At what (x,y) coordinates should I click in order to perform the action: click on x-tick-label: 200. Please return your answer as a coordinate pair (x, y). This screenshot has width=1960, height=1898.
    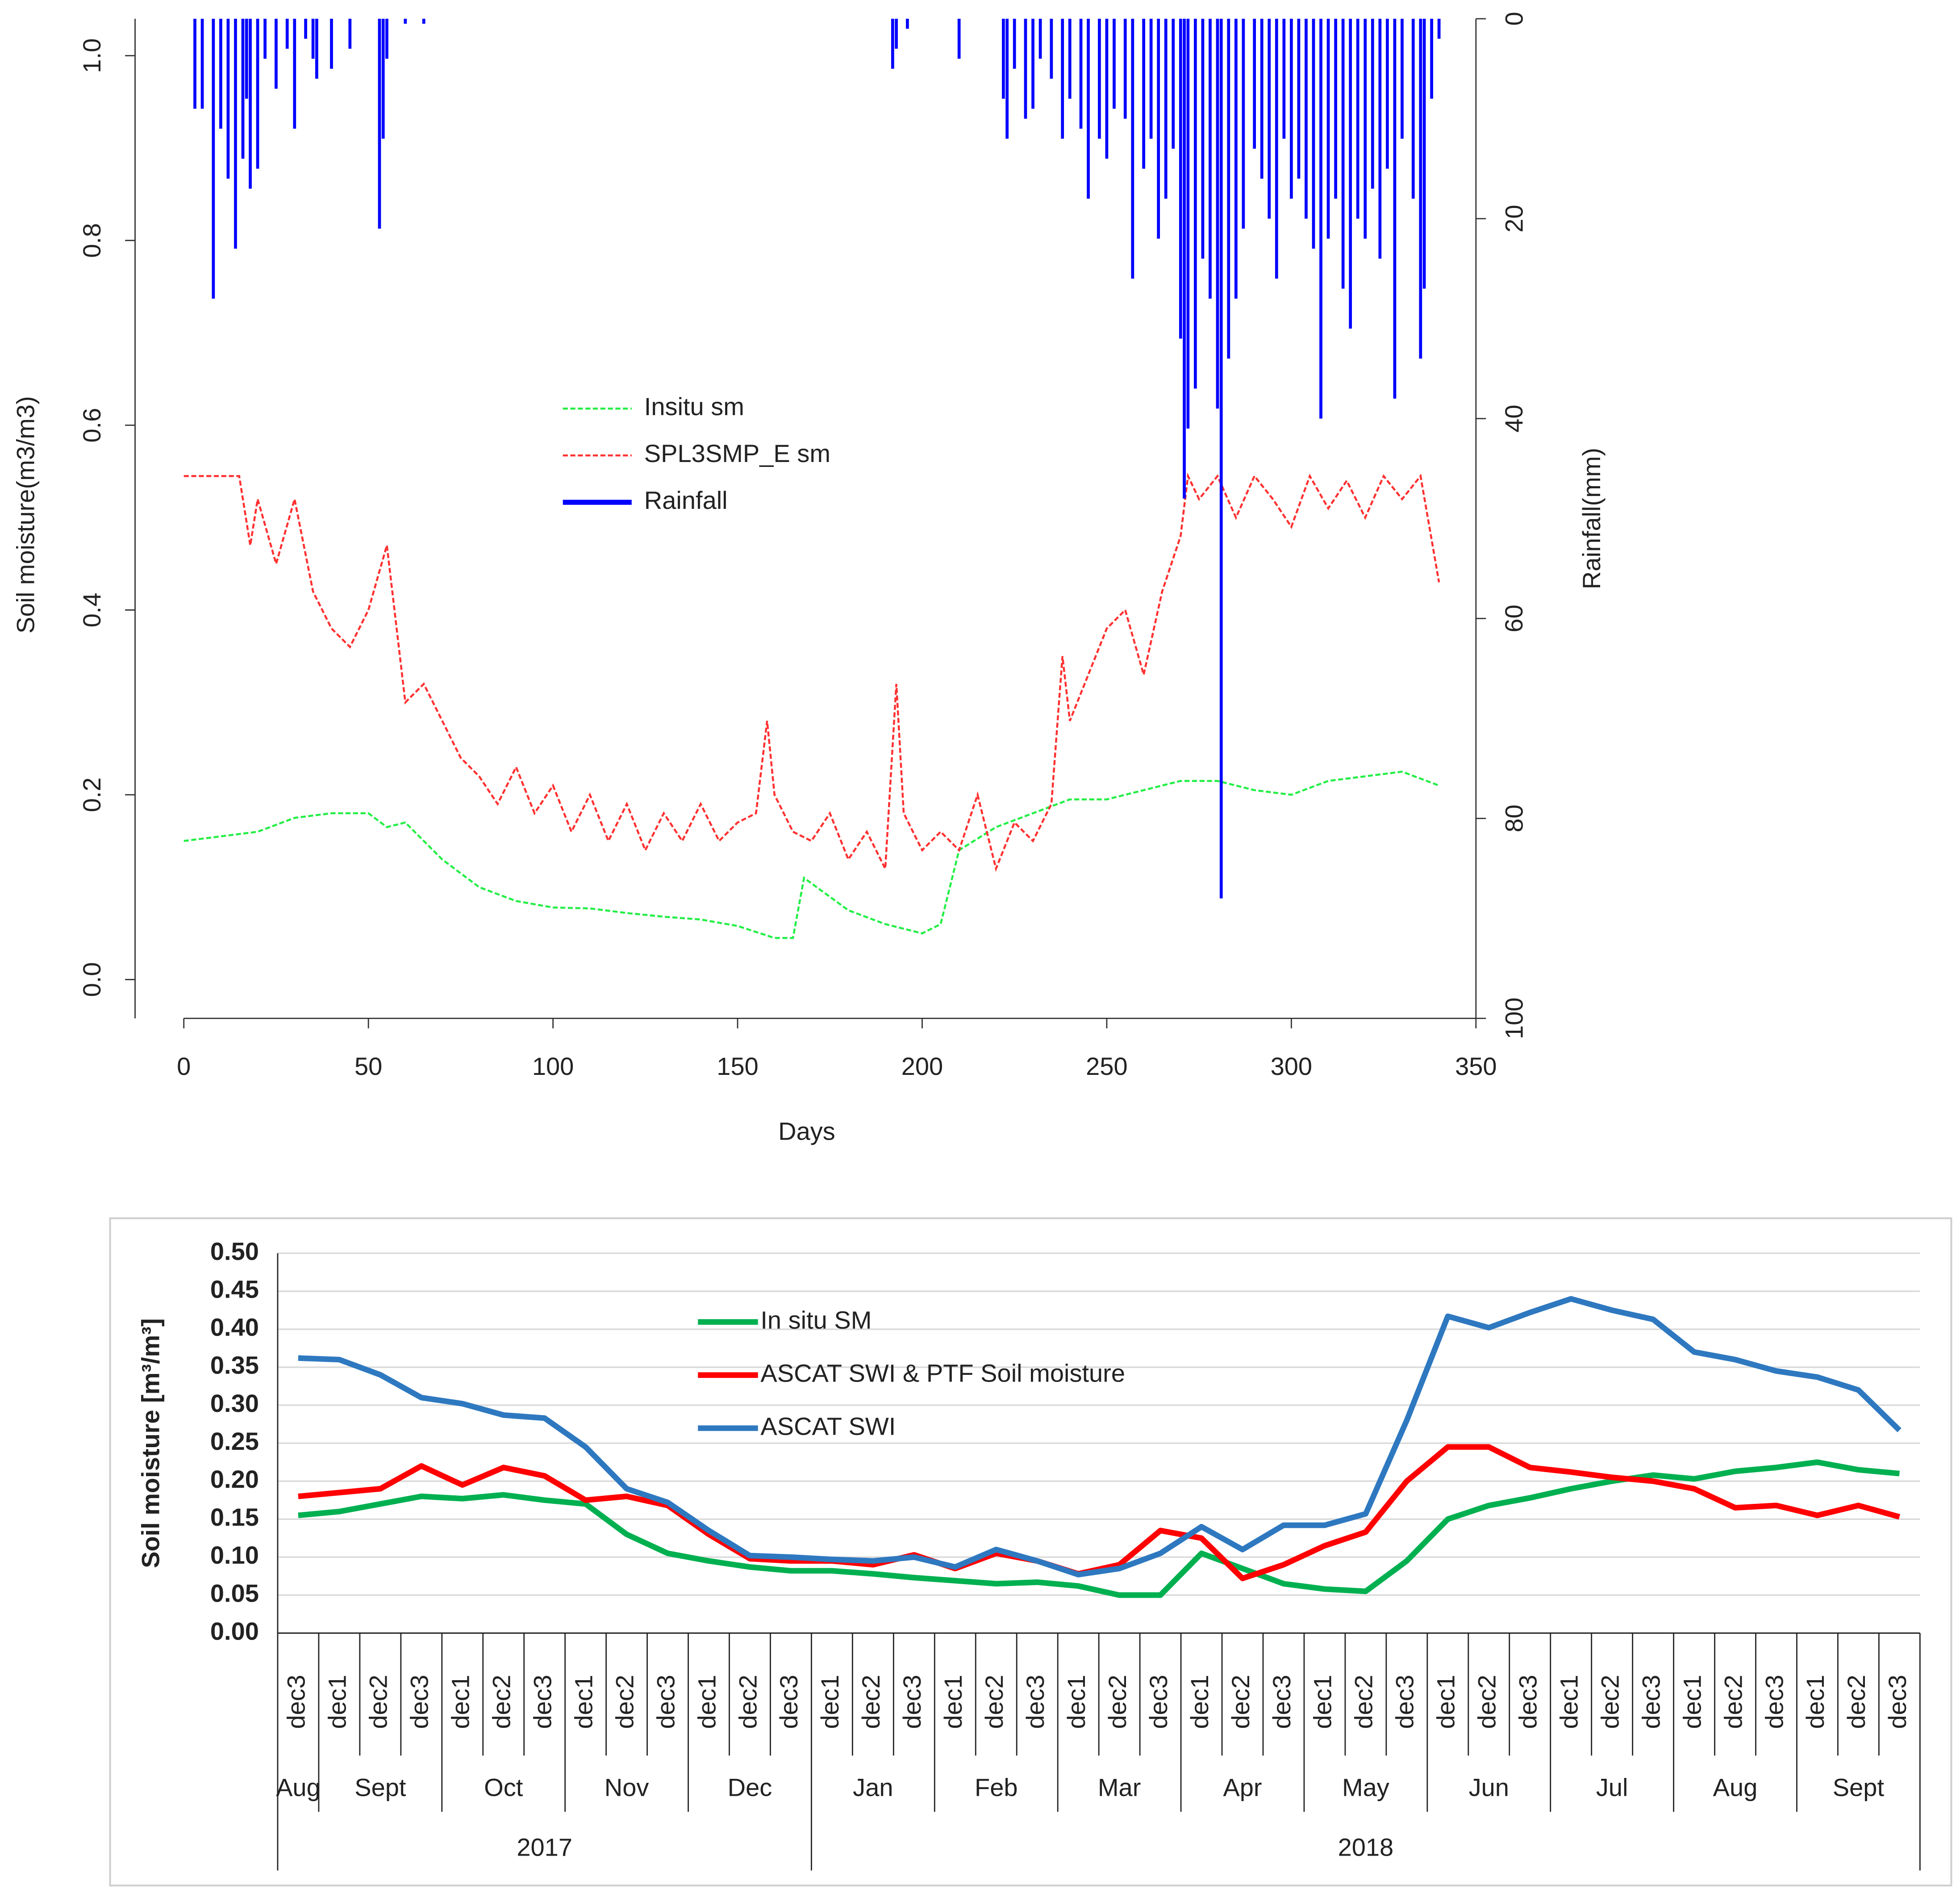
    Looking at the image, I should click on (922, 1066).